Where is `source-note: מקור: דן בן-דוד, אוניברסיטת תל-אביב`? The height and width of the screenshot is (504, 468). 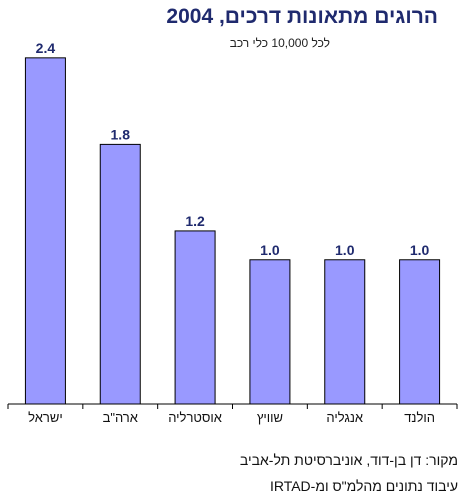
source-note: מקור: דן בן-דוד, אוניברסיטת תל-אביב is located at coordinates (348, 460).